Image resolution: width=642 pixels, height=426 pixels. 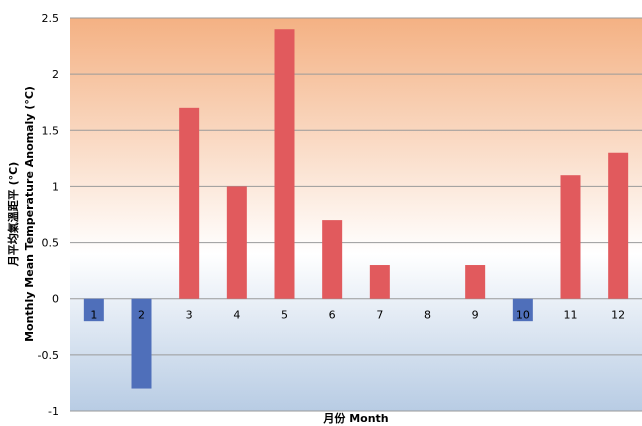 What do you see at coordinates (48, 355) in the screenshot?
I see `y-tick-label: -0.5` at bounding box center [48, 355].